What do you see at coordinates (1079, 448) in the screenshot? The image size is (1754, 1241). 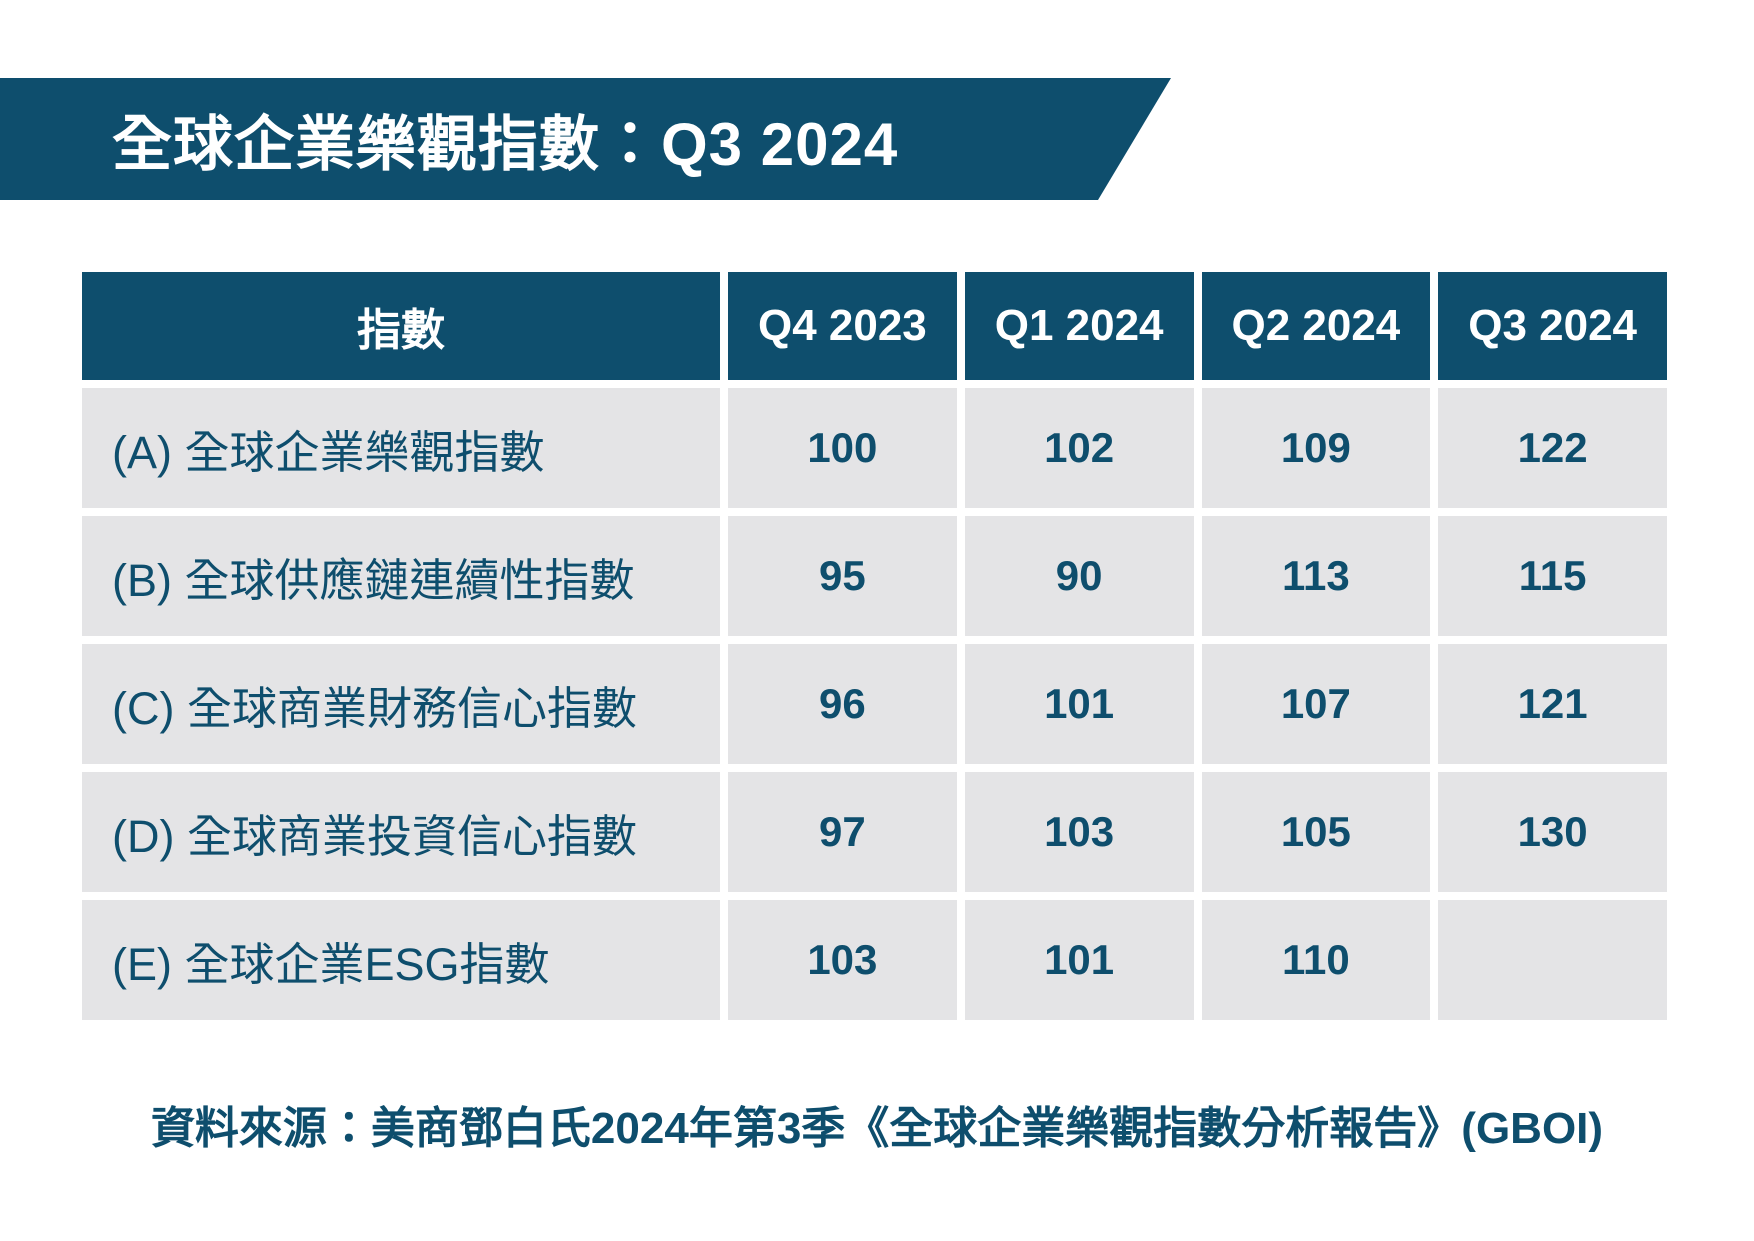 I see `cell-a-q1-2024: 102` at bounding box center [1079, 448].